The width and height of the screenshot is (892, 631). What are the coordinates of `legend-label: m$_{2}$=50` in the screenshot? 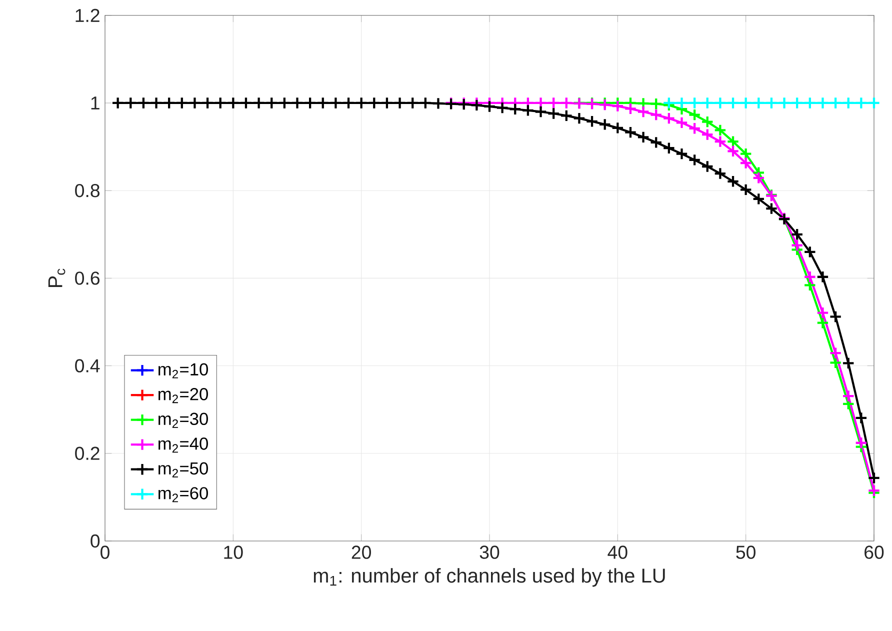 It's located at (183, 470).